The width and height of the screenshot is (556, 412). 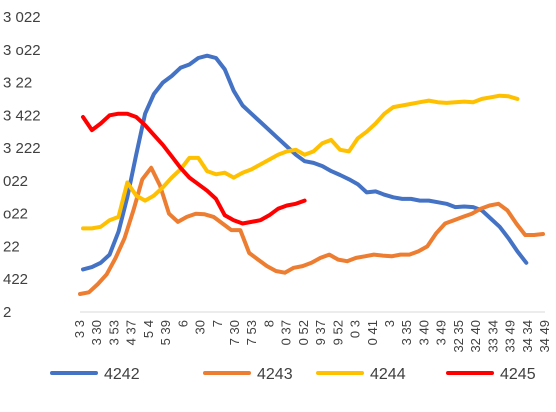 What do you see at coordinates (7, 312) in the screenshot?
I see `y-tick-label: 2` at bounding box center [7, 312].